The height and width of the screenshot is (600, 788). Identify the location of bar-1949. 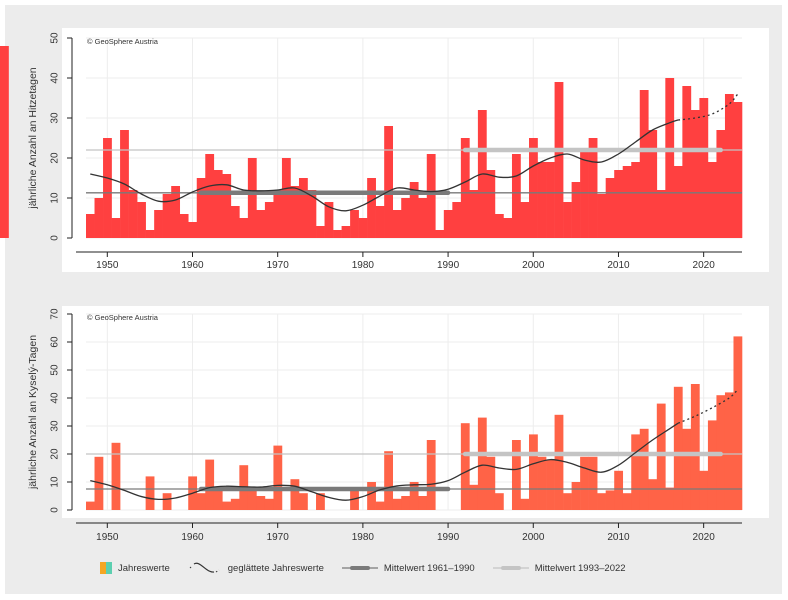
(99, 483).